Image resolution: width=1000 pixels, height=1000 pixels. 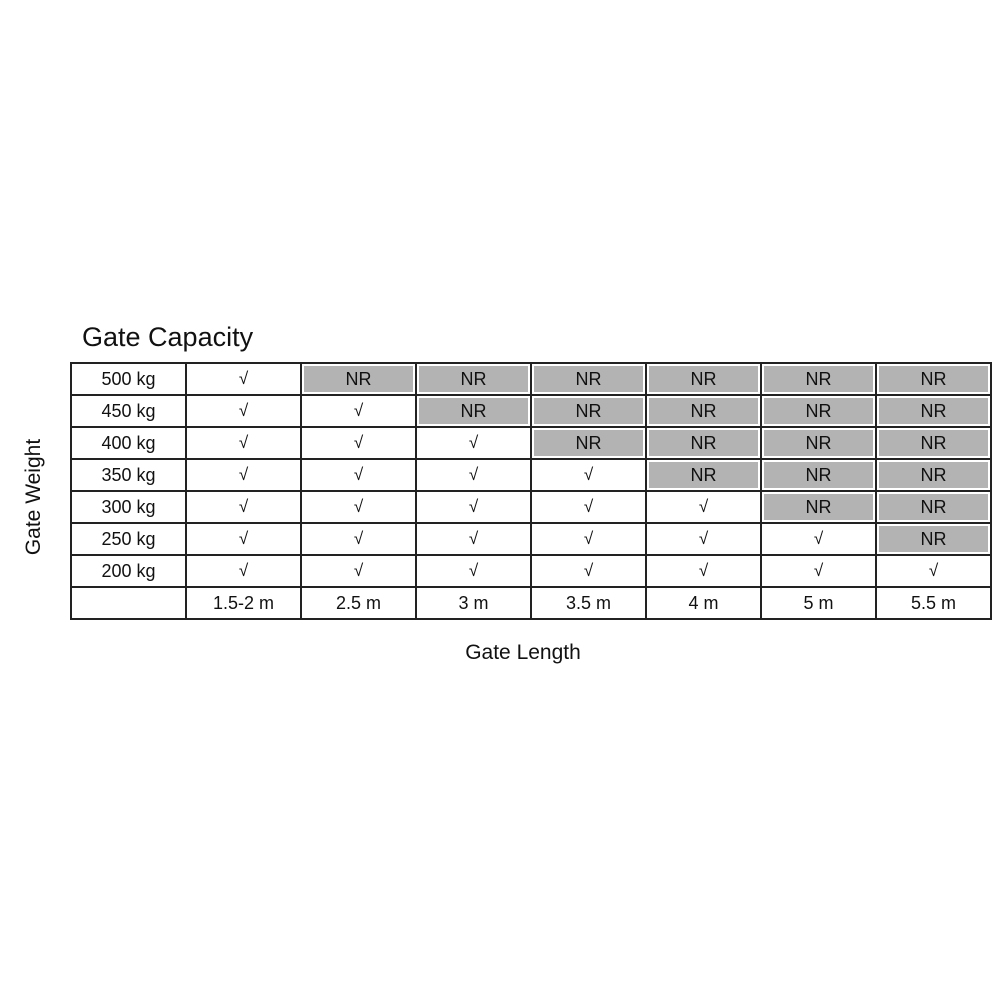 I want to click on column-label: 4 m, so click(x=703, y=603).